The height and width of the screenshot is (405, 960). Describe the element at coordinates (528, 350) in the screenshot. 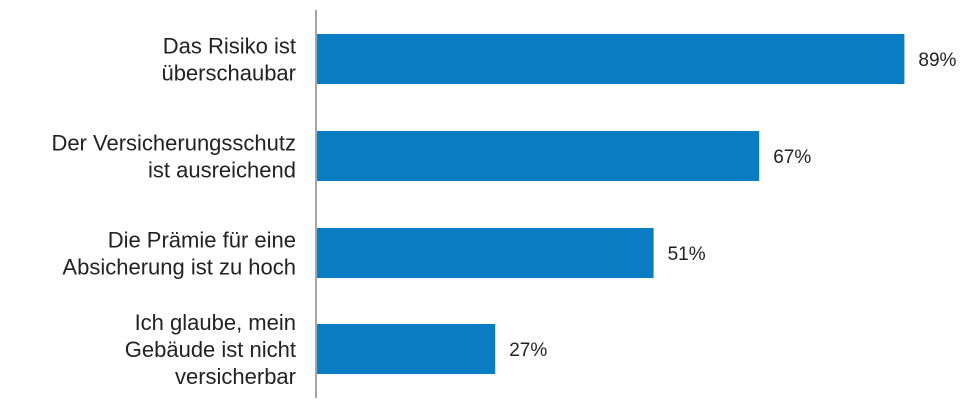

I see `value-label-4: 27%` at that location.